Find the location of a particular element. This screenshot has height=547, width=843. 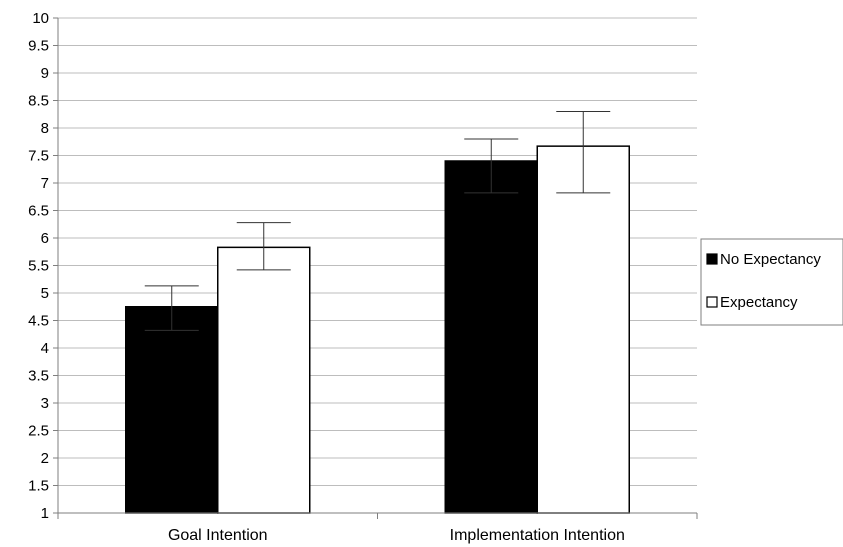

y-tick-label: 6 is located at coordinates (45, 238).